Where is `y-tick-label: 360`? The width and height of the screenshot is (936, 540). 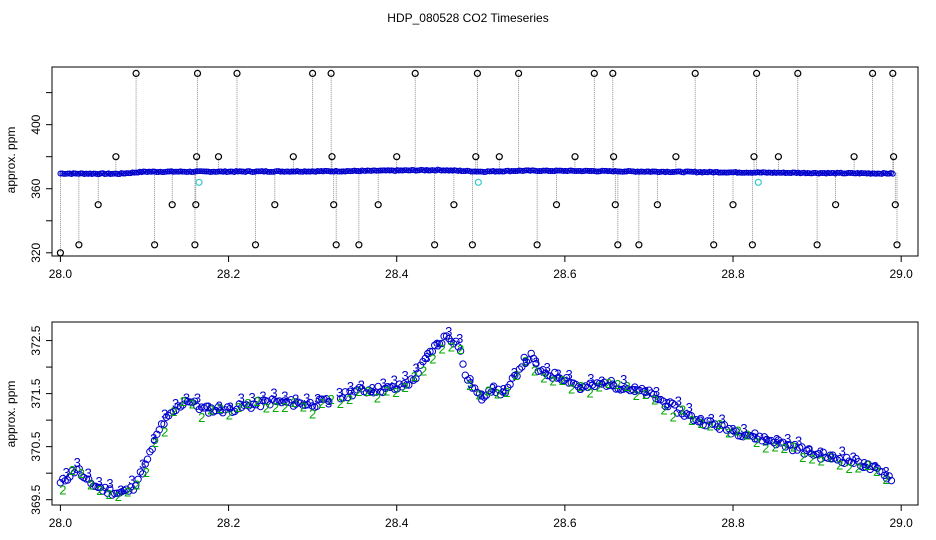
y-tick-label: 360 is located at coordinates (36, 188).